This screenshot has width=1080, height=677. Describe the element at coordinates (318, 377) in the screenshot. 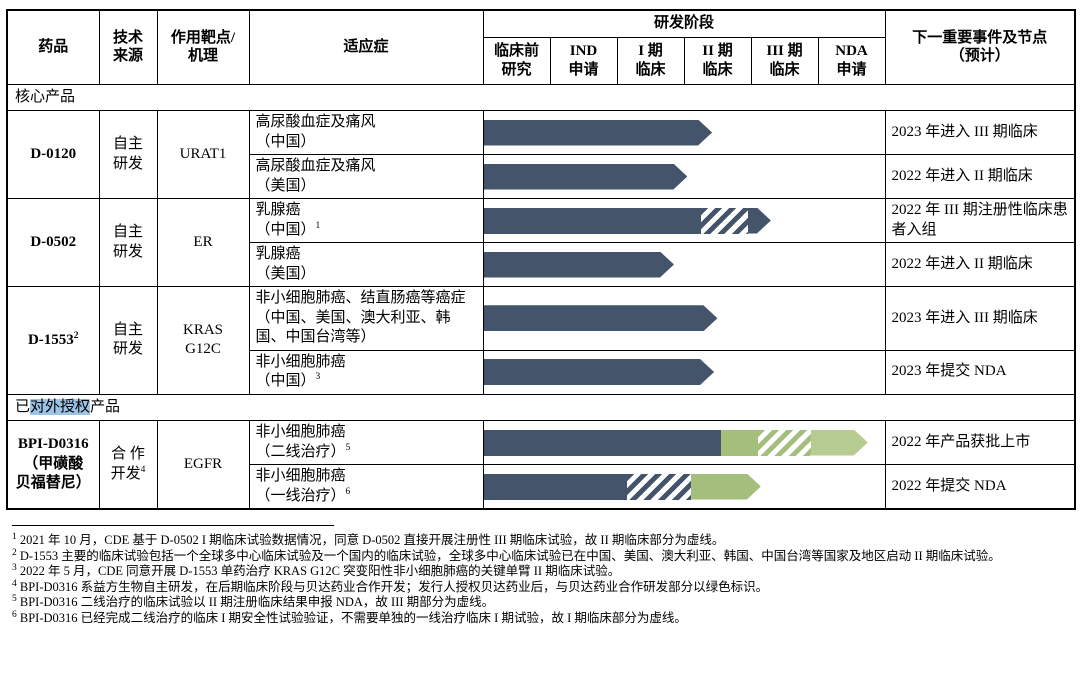

I see `superscript-ref: 3` at that location.